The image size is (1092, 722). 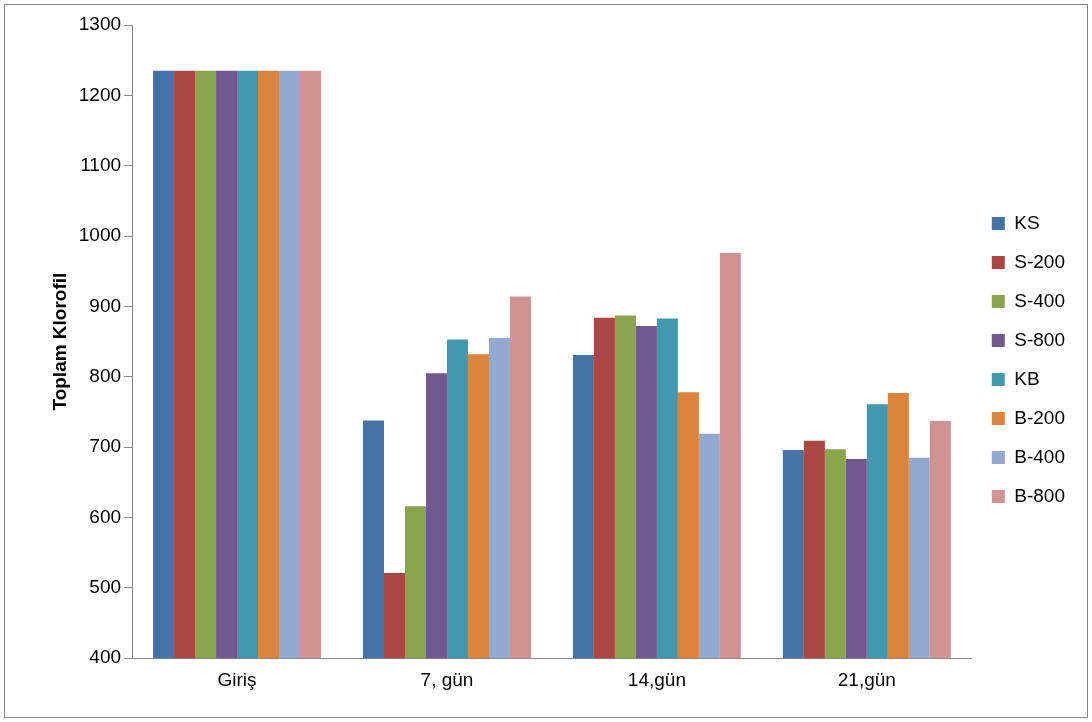 I want to click on y-tick-label: 1100, so click(x=101, y=164).